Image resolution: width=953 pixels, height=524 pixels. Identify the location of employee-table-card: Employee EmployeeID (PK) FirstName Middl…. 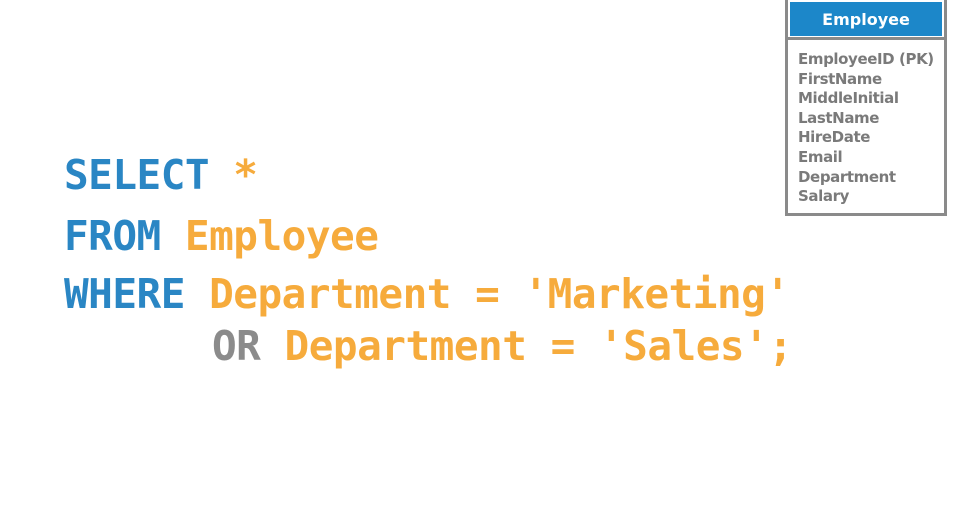
(866, 108).